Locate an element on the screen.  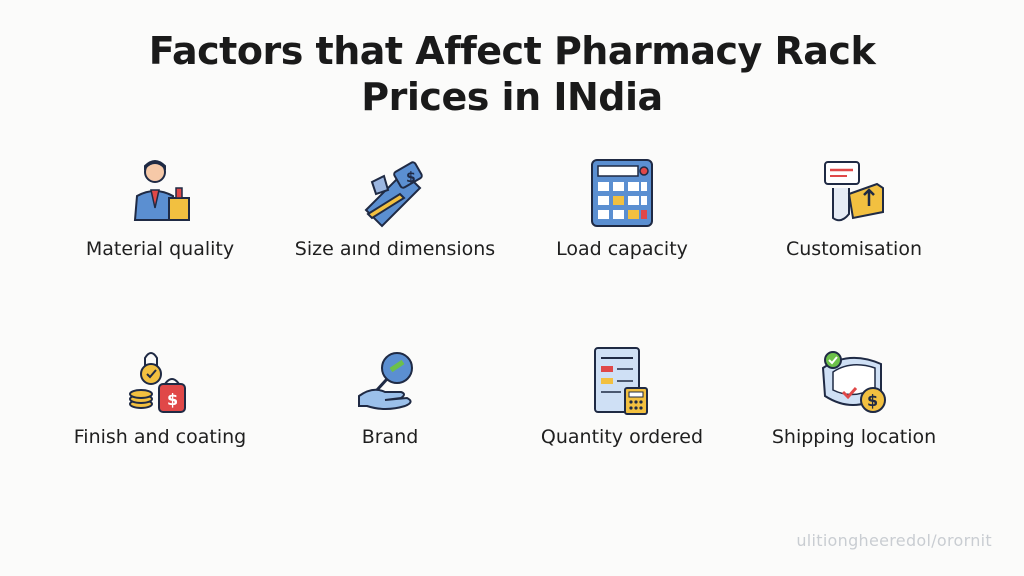
factor-customisation: Customisation is located at coordinates (854, 209).